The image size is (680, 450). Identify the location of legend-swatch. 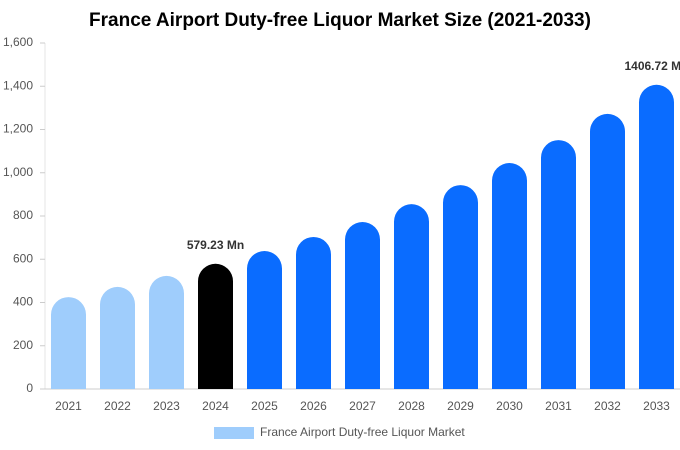
(234, 433).